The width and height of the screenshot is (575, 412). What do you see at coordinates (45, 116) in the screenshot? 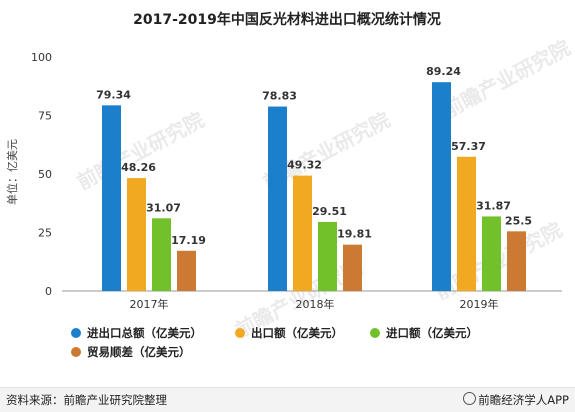
I see `y-tick-label: 75` at bounding box center [45, 116].